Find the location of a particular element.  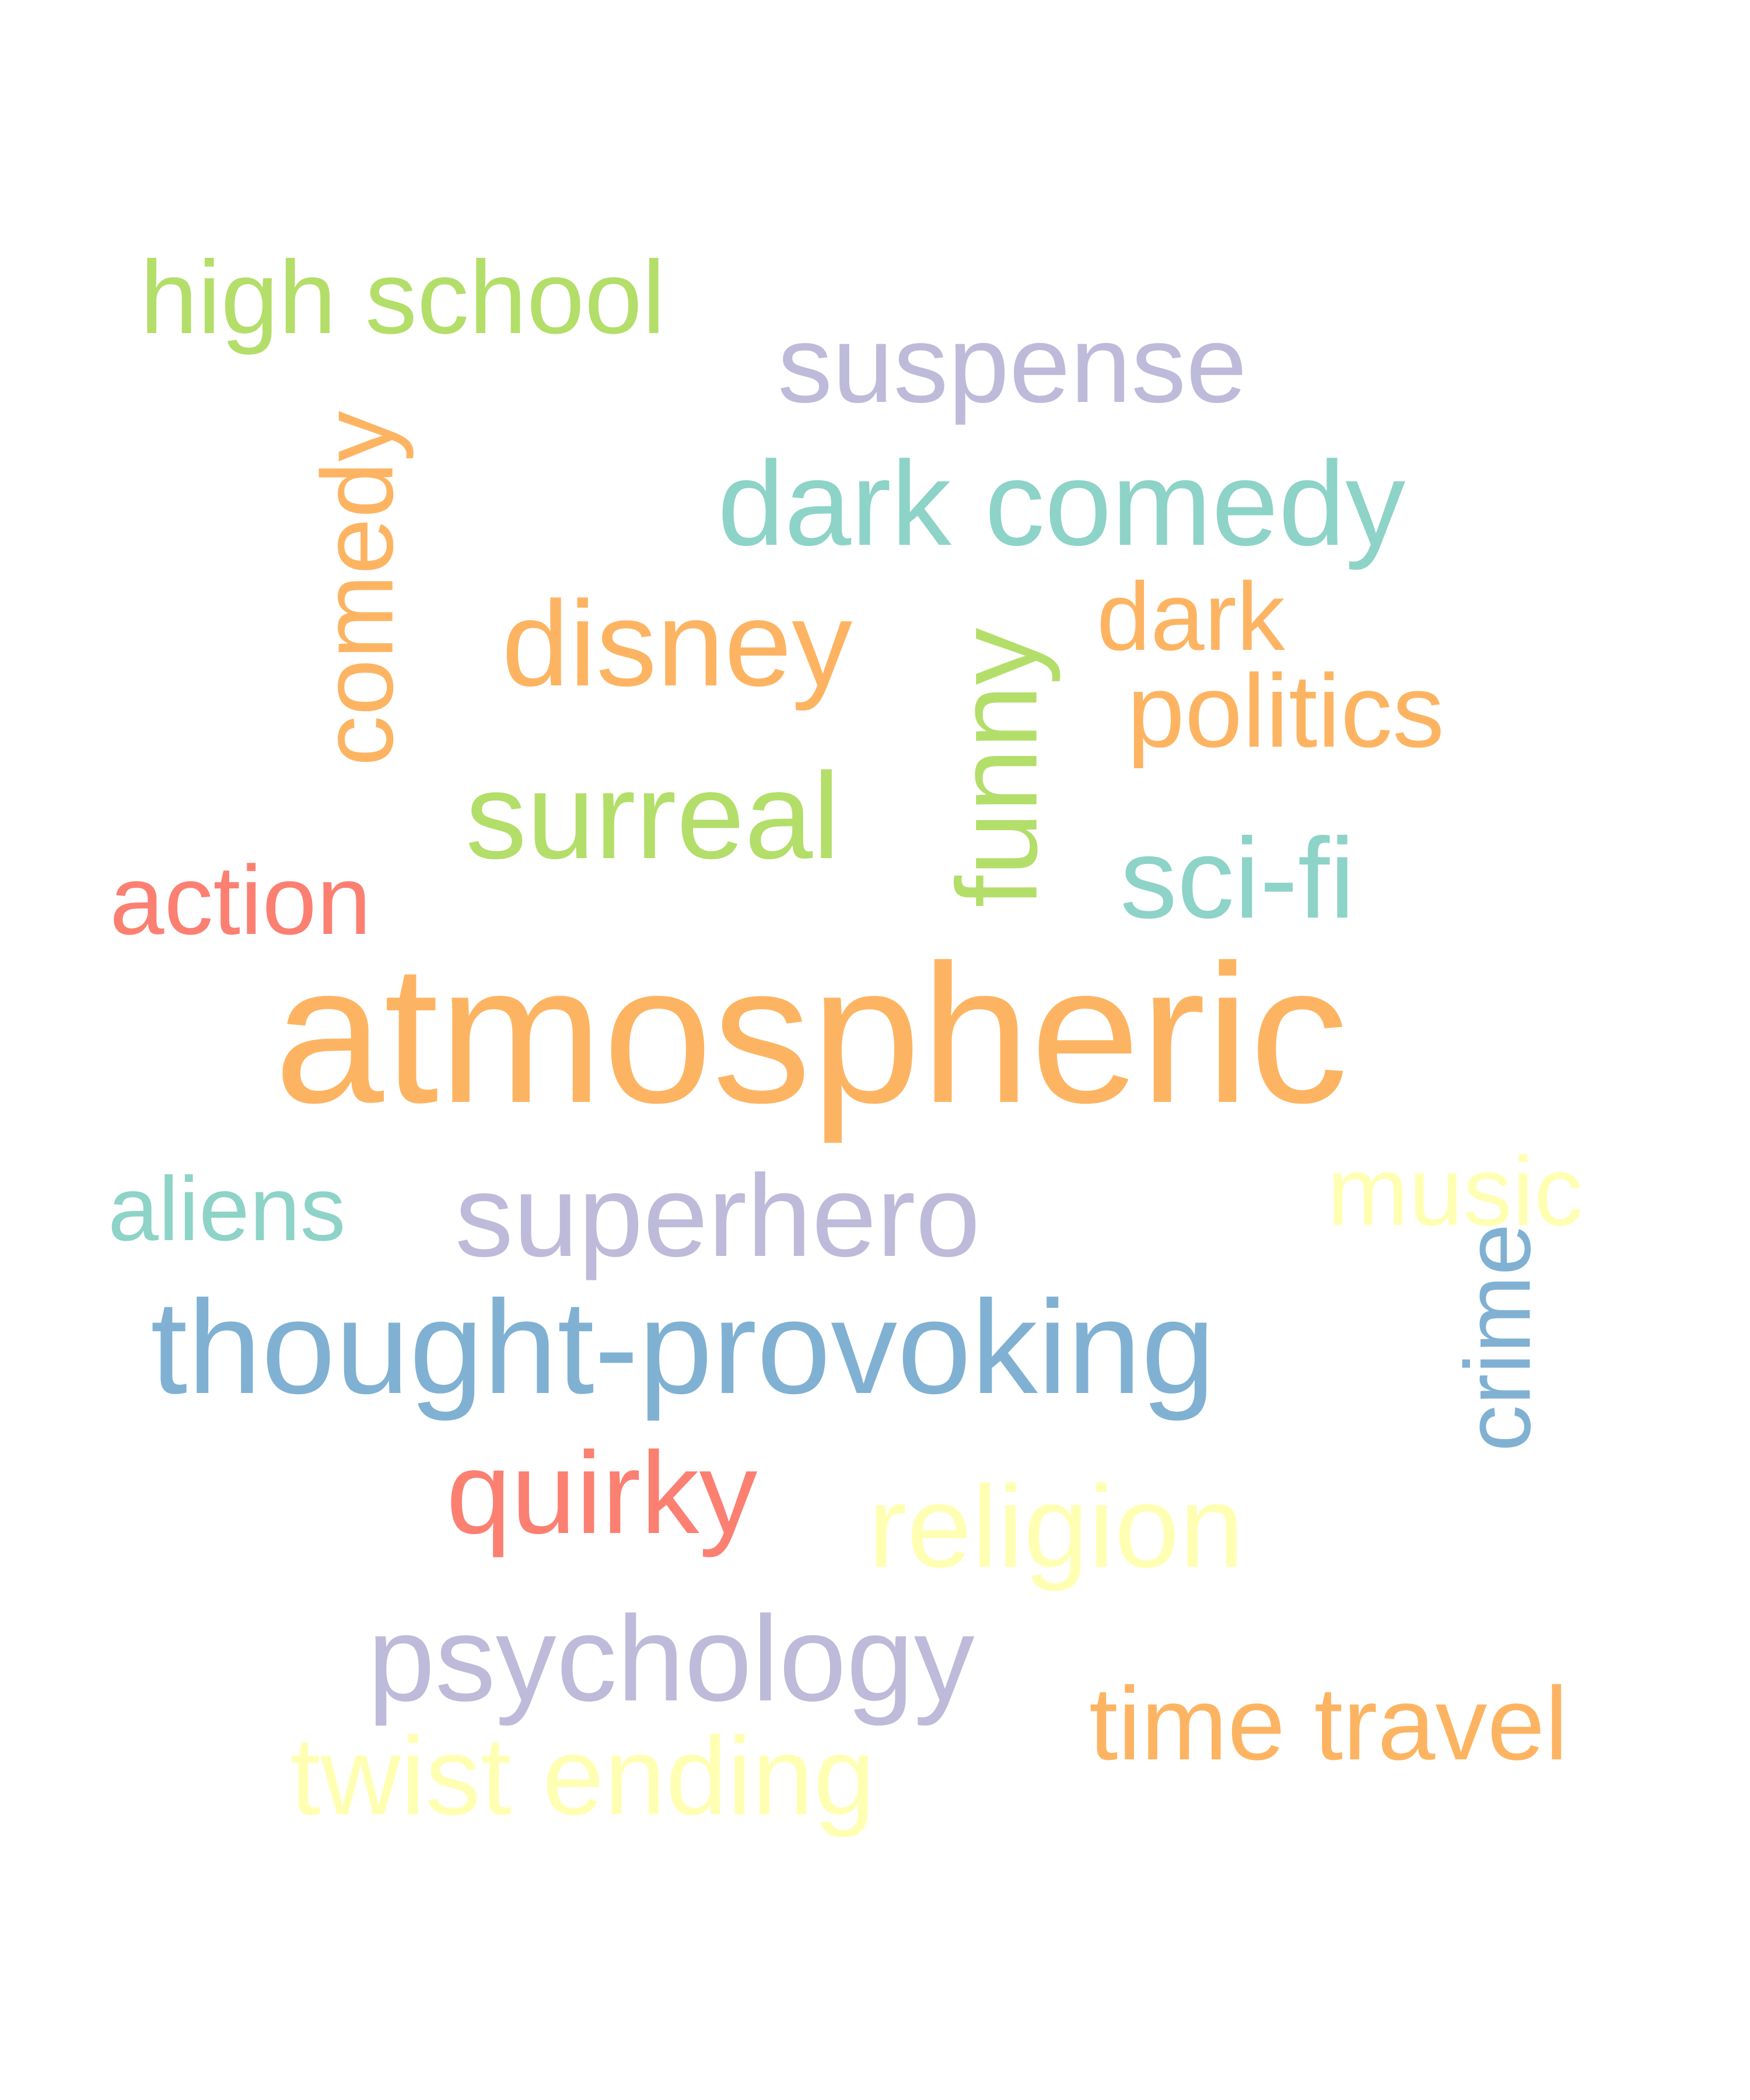

word-action: action is located at coordinates (241, 900).